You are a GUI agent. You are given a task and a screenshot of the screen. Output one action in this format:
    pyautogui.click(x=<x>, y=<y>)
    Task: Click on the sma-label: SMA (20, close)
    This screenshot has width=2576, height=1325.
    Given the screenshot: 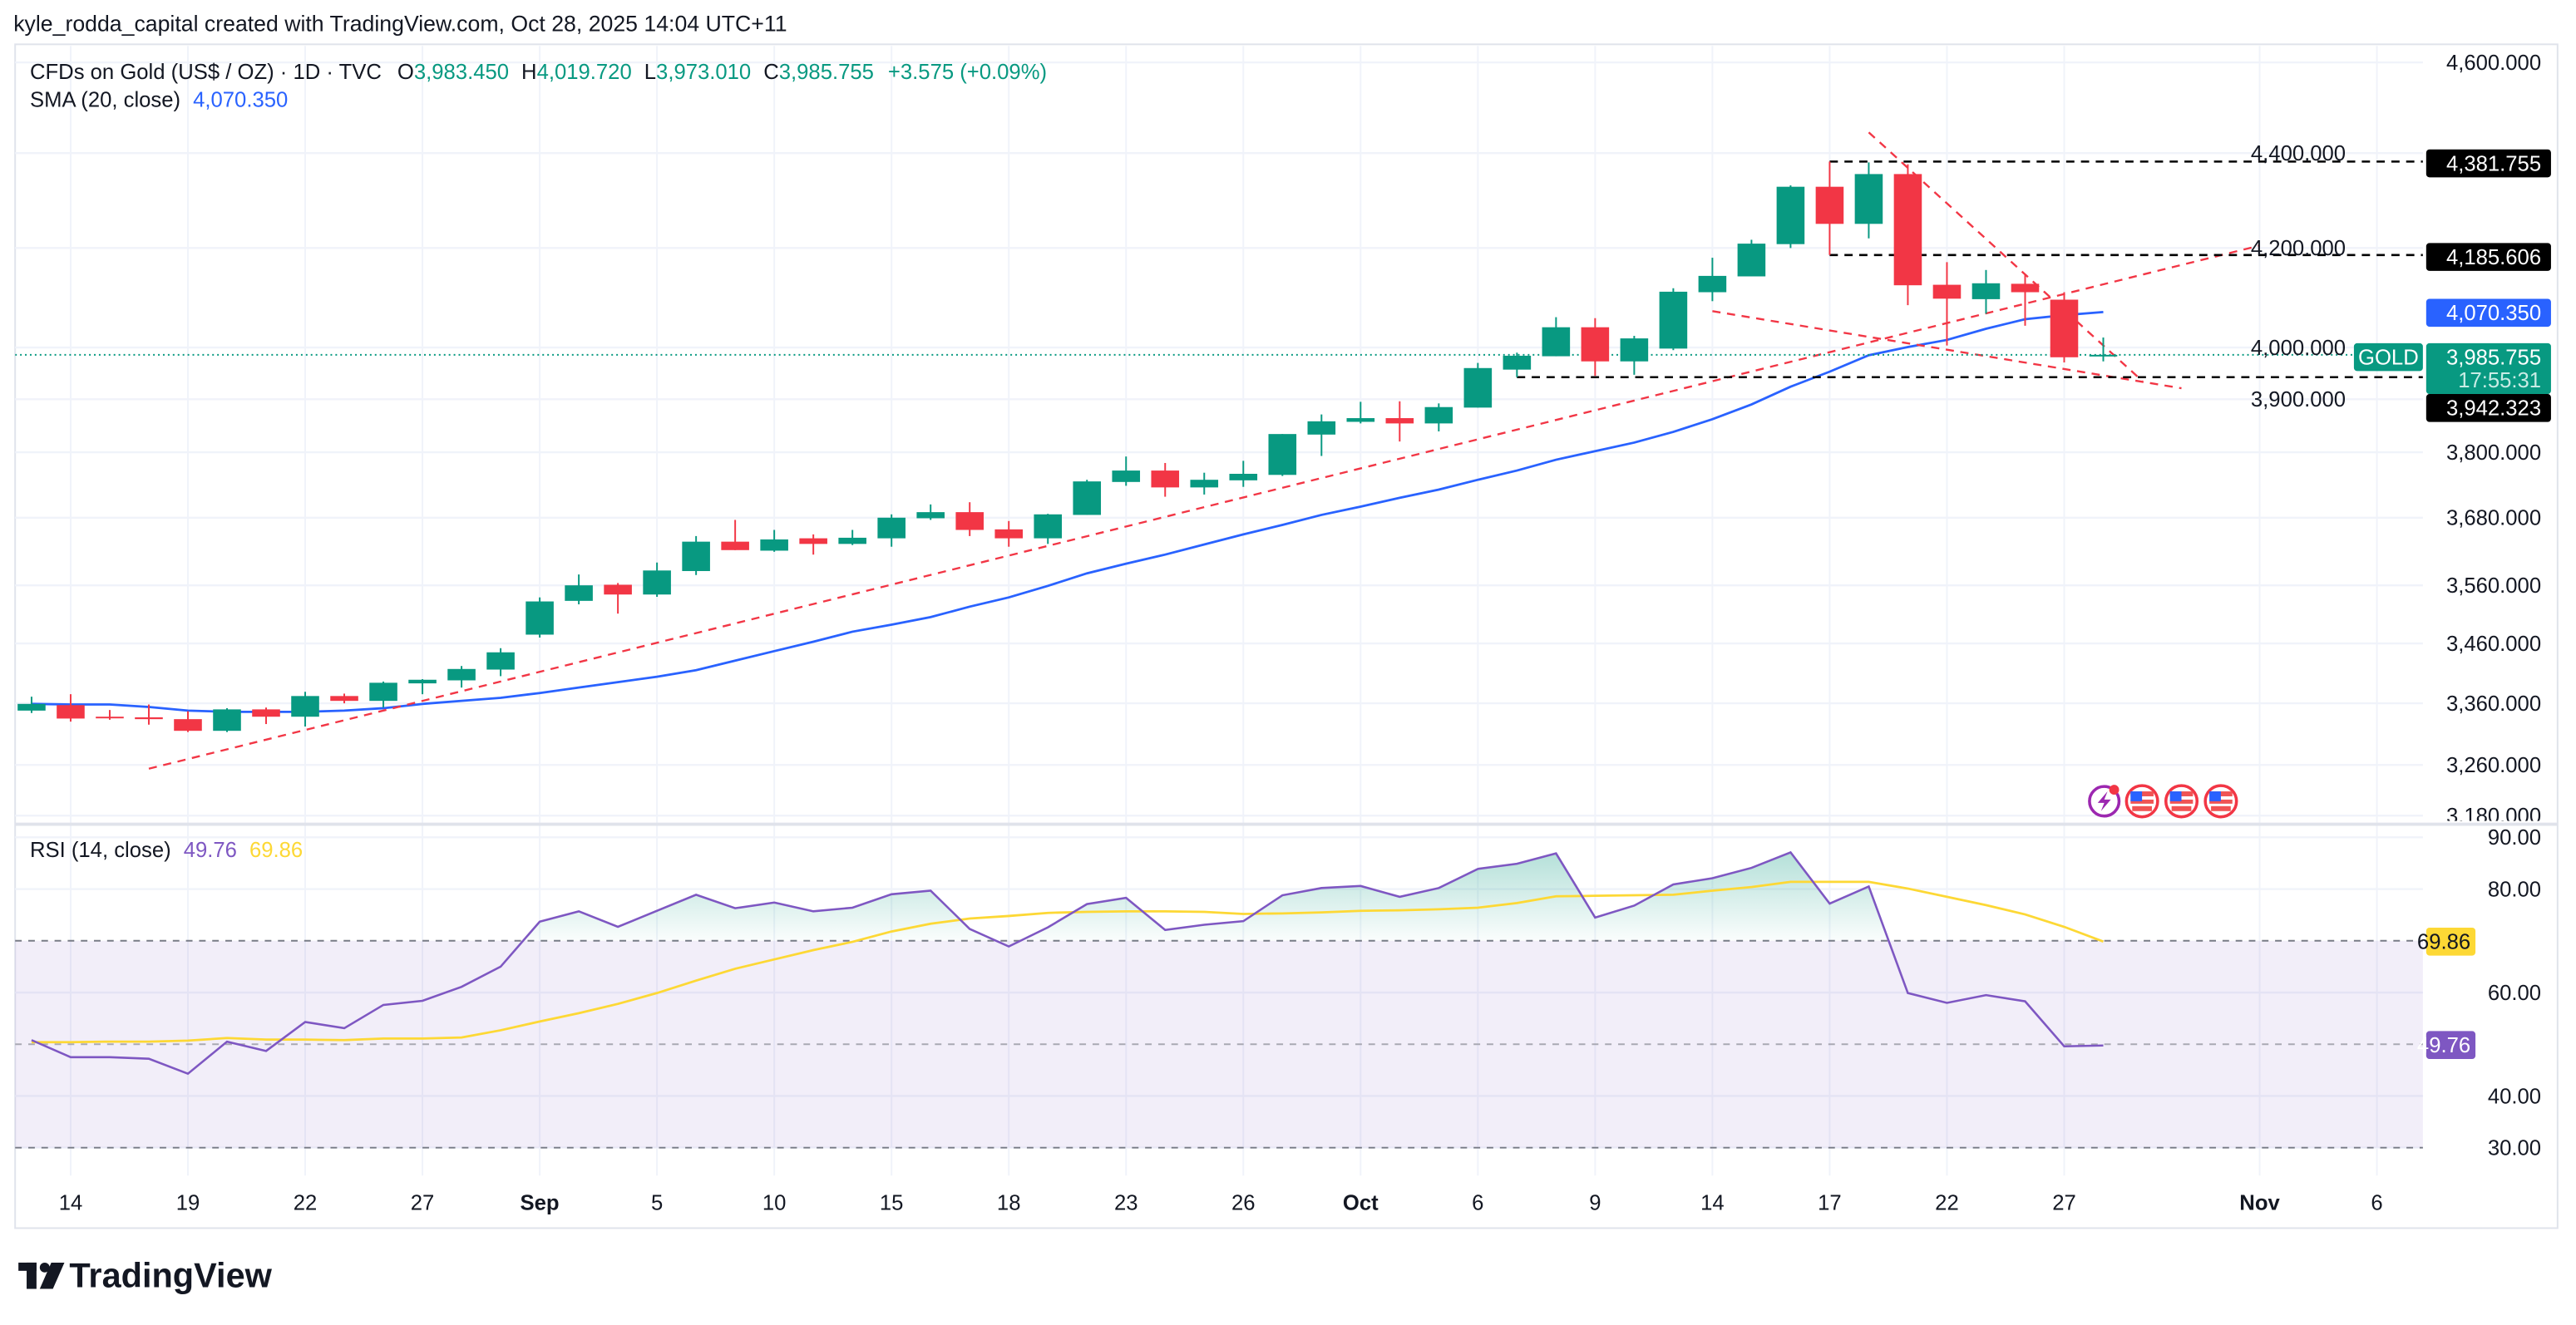 What is the action you would take?
    pyautogui.click(x=105, y=99)
    